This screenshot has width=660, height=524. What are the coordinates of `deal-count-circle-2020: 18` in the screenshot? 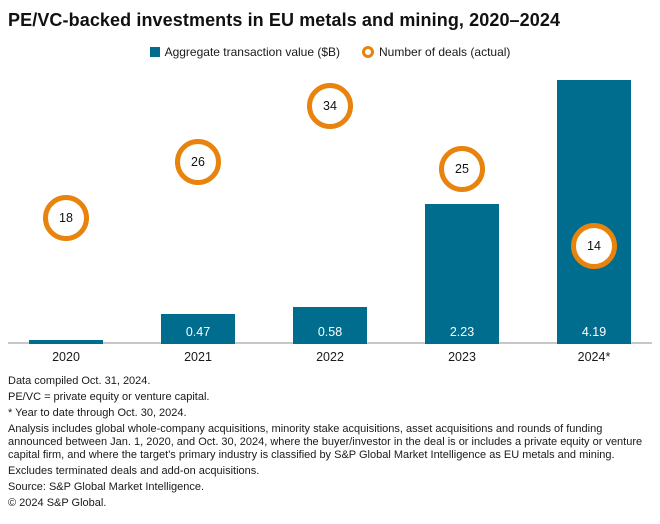 It's located at (66, 217).